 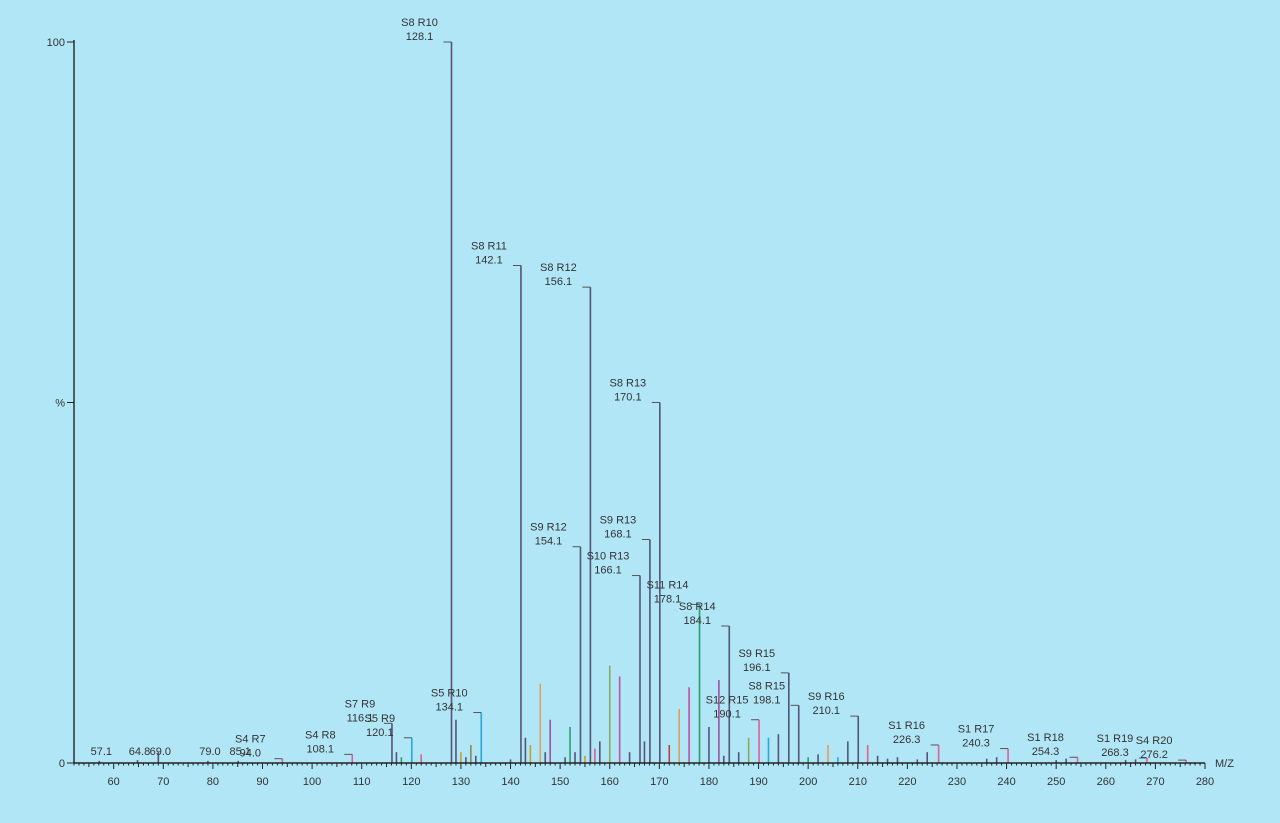 What do you see at coordinates (262, 782) in the screenshot?
I see `x-tick-label: 90` at bounding box center [262, 782].